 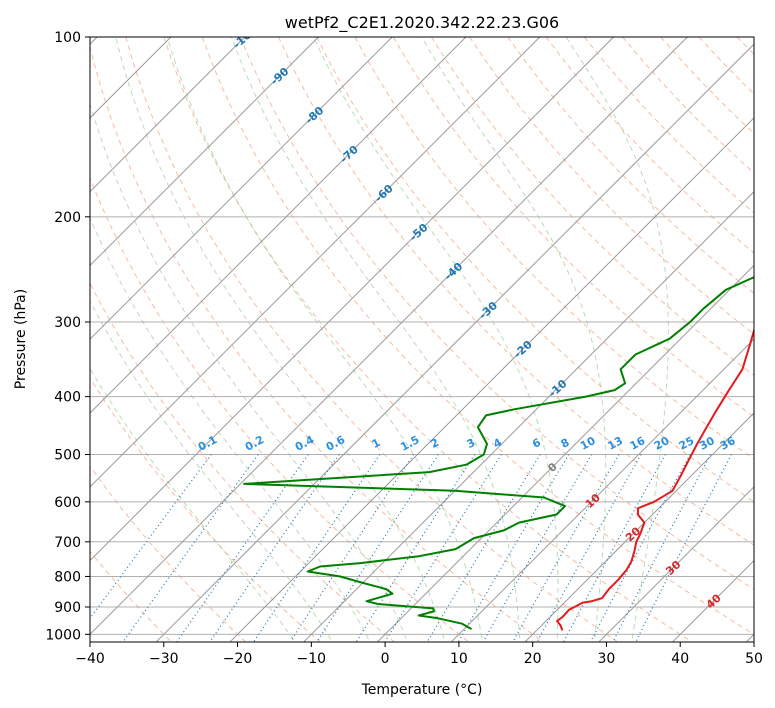 I want to click on mixing-ratio-label: 0.1, so click(x=207, y=443).